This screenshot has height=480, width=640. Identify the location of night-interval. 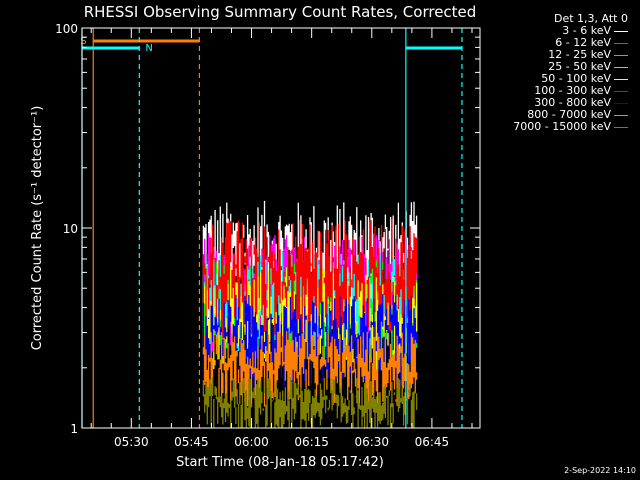
(434, 228).